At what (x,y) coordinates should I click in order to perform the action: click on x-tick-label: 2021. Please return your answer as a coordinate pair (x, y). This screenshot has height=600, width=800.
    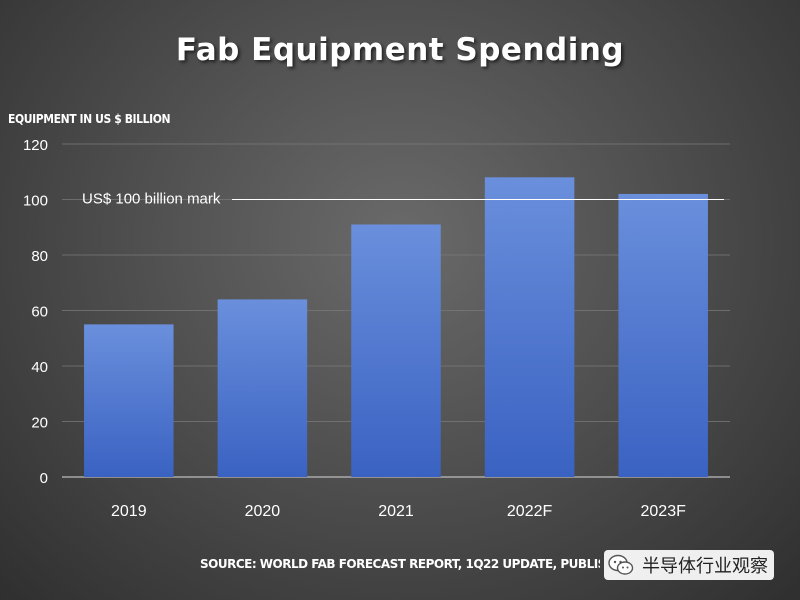
    Looking at the image, I should click on (396, 511).